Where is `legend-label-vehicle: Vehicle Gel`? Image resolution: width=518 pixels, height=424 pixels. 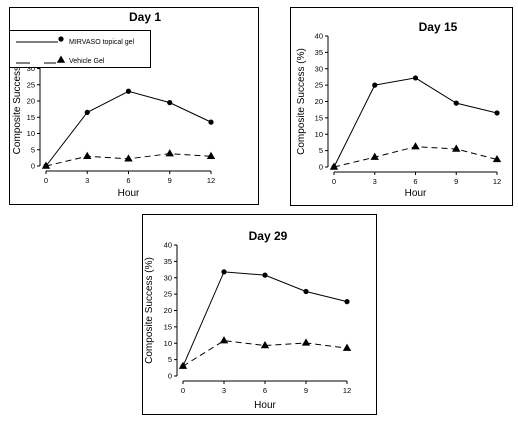
legend-label-vehicle: Vehicle Gel is located at coordinates (87, 61).